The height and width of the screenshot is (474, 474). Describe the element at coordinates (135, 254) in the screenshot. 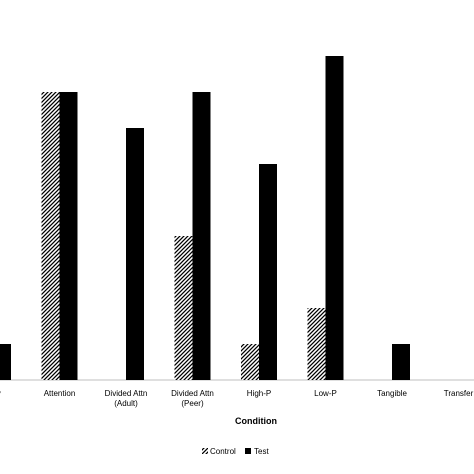

I see `bar-test-divided-attn-adult` at that location.